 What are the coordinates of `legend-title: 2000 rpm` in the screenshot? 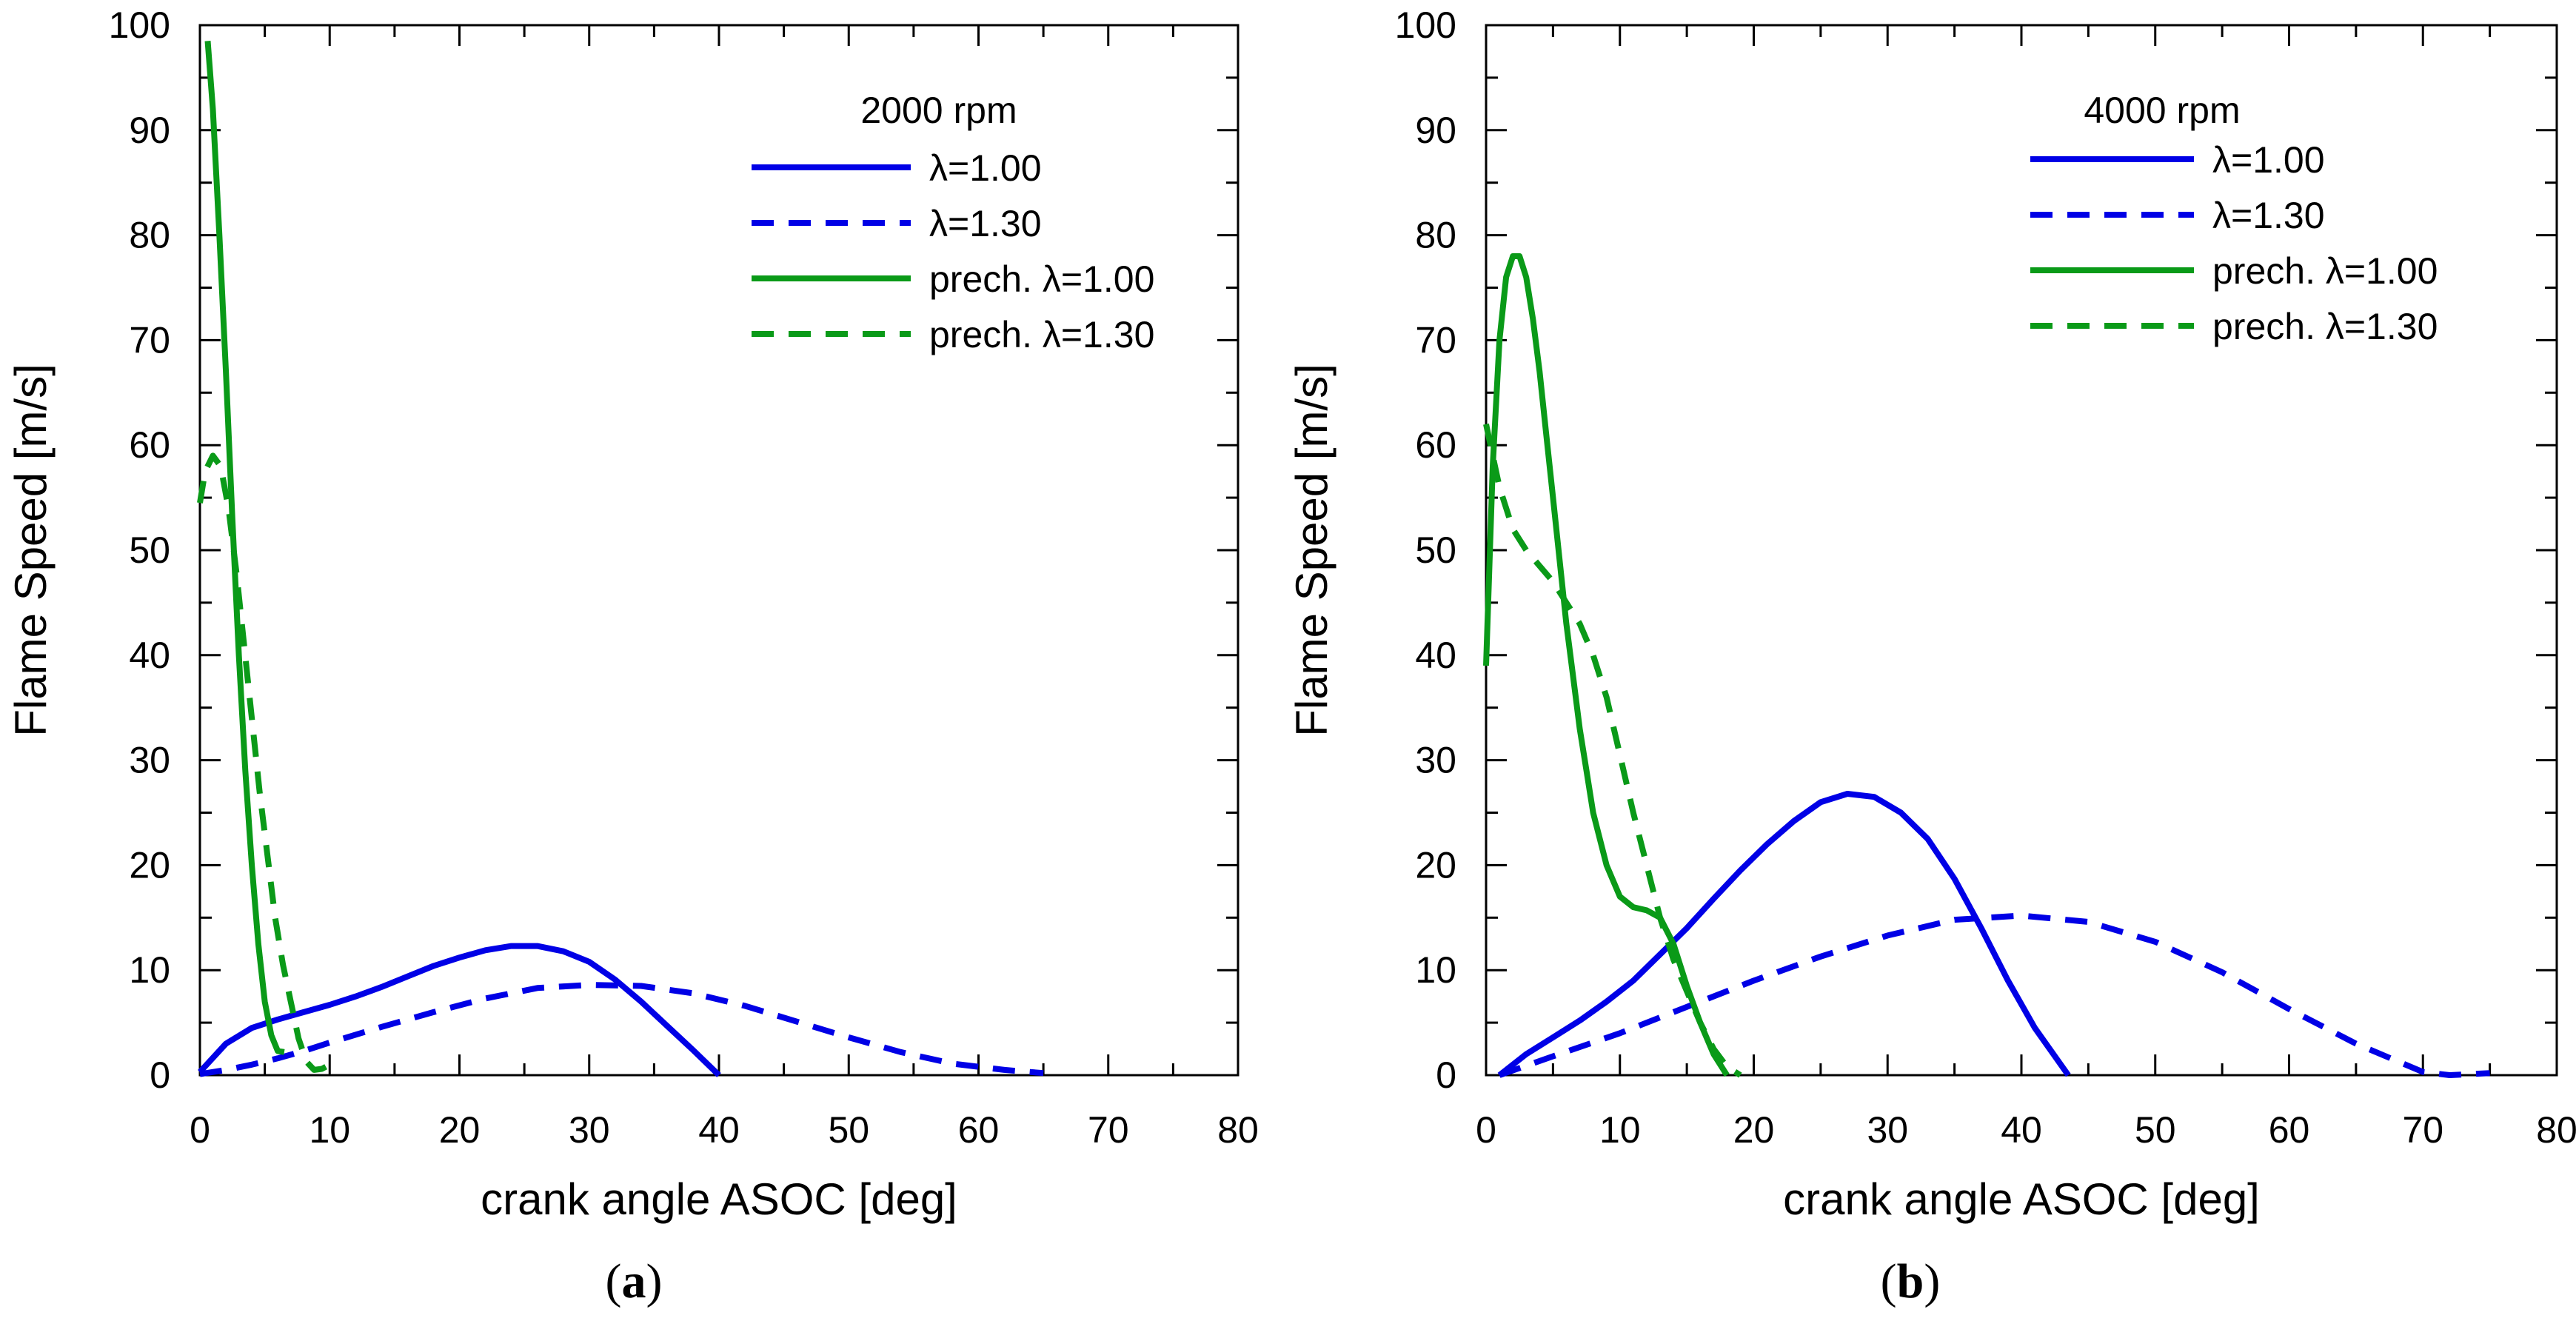 It's located at (939, 110).